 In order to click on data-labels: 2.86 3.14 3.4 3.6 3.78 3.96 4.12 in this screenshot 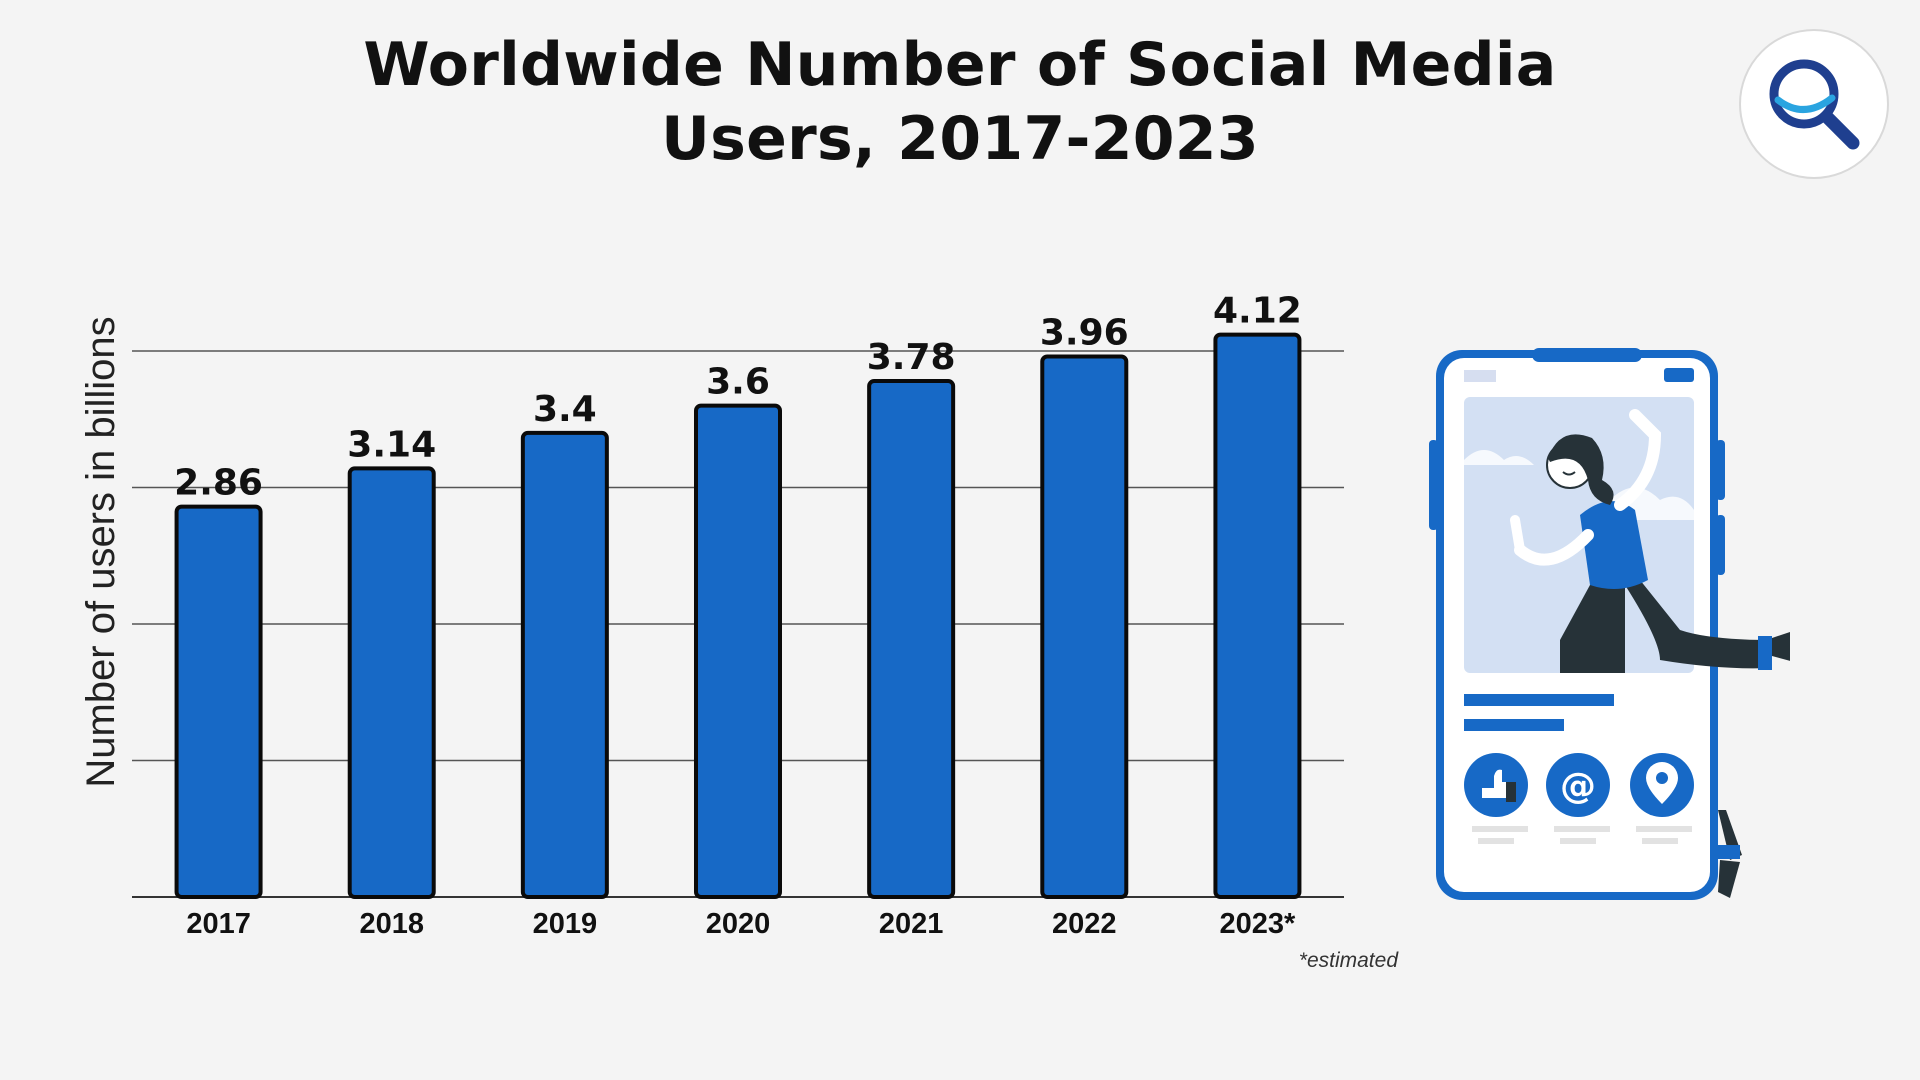, I will do `click(738, 397)`.